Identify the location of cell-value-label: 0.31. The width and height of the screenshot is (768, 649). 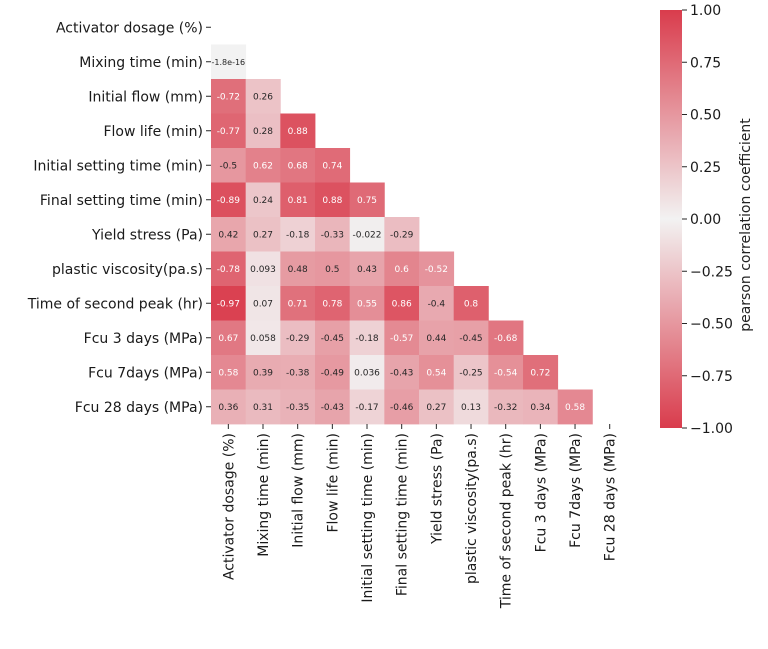
(263, 408).